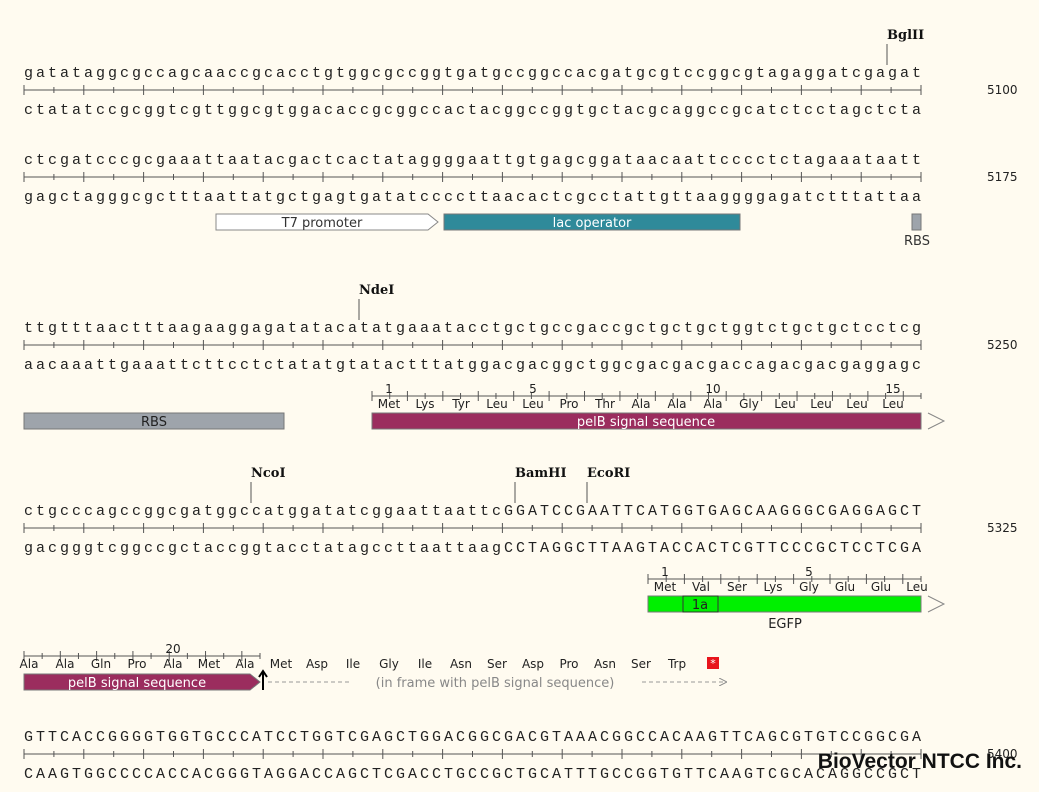  What do you see at coordinates (920, 761) in the screenshot?
I see `watermark: BioVector NTCC Inc.` at bounding box center [920, 761].